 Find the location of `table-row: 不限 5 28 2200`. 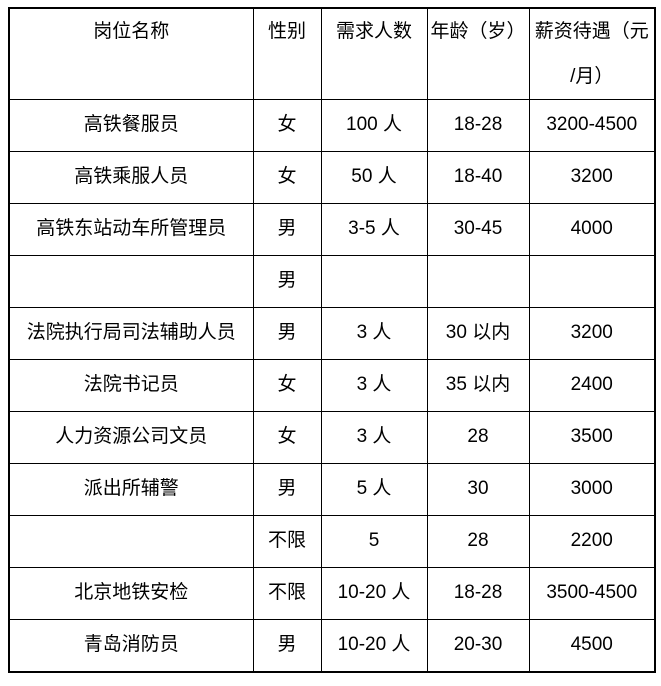

table-row: 不限 5 28 2200 is located at coordinates (332, 541).